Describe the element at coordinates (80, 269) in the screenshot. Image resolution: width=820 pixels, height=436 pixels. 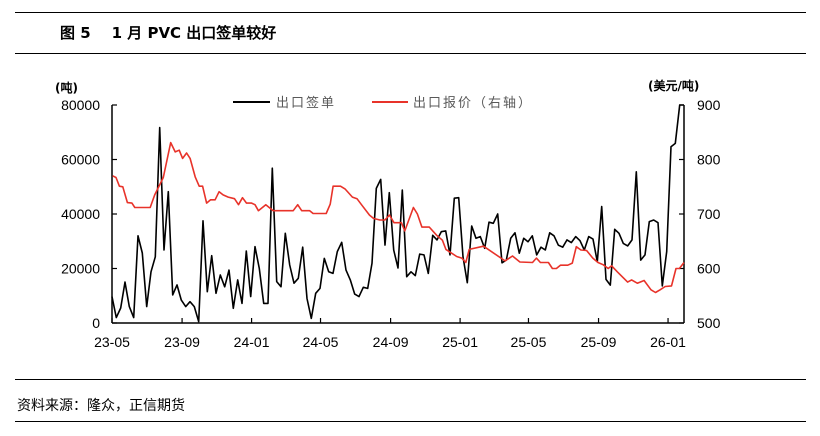
I see `left-axis-tick-label: 20000` at that location.